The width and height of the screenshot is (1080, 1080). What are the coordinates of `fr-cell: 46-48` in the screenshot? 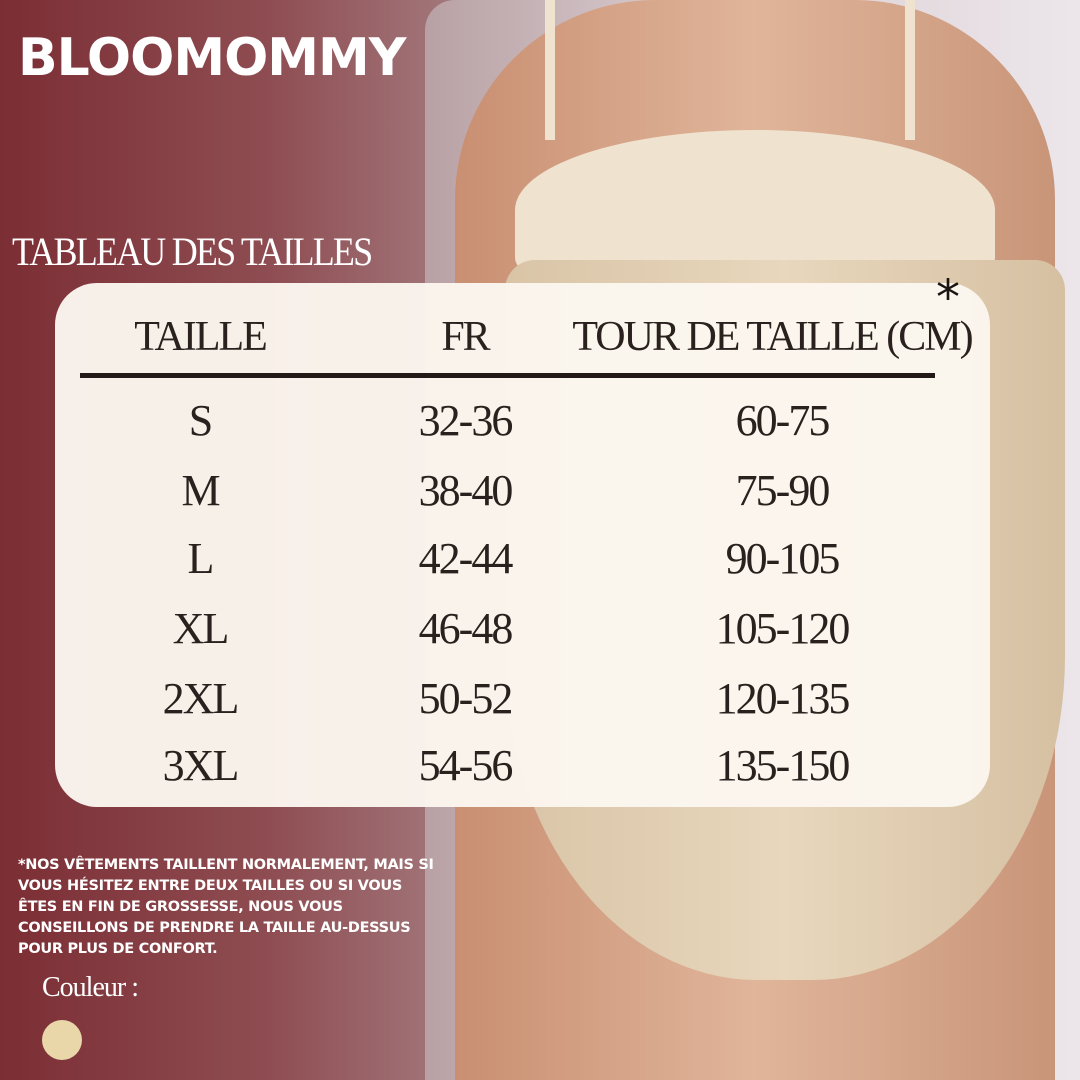 It's located at (466, 628).